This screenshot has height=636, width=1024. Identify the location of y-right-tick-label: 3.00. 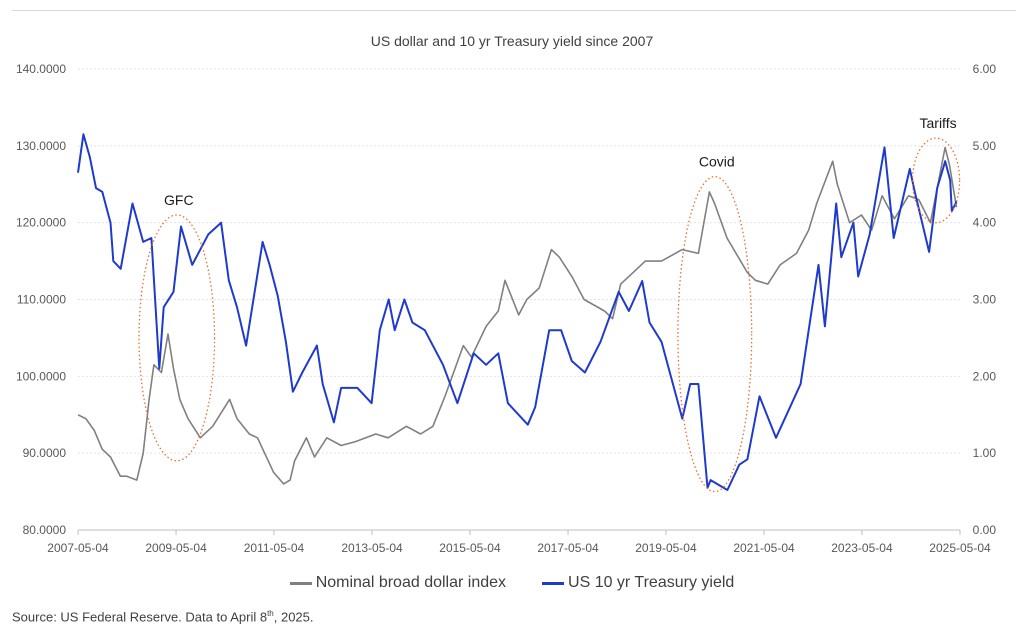
(985, 300).